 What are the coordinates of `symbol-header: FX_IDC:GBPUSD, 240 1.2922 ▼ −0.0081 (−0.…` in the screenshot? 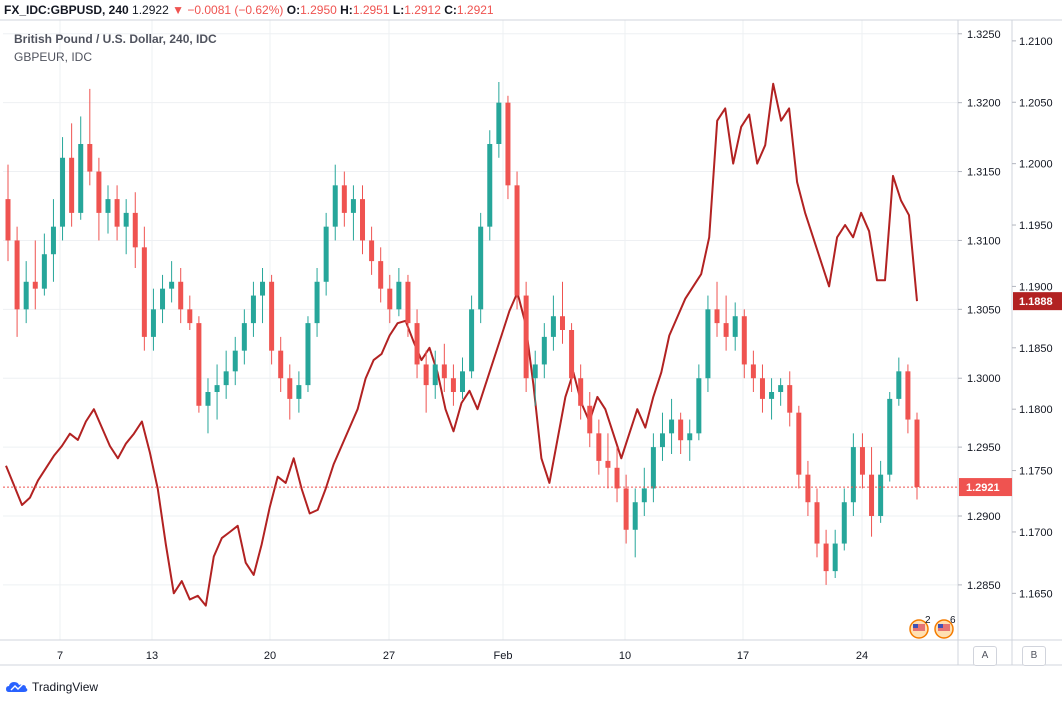 It's located at (249, 10).